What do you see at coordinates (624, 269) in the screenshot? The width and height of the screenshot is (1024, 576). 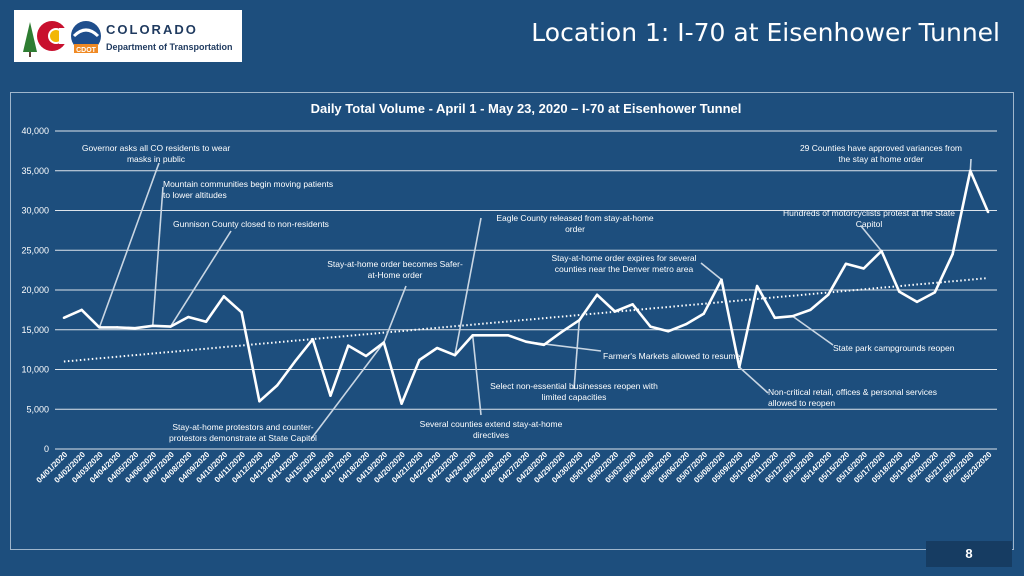 I see `callout-text: counties near the Denver metro area` at bounding box center [624, 269].